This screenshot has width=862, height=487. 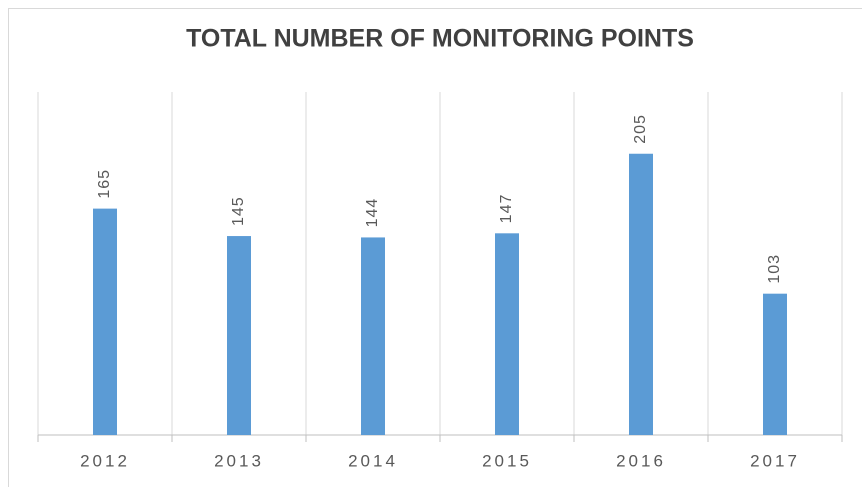 What do you see at coordinates (440, 39) in the screenshot?
I see `chart-title: TOTAL NUMBER OF MONITORING POINTS` at bounding box center [440, 39].